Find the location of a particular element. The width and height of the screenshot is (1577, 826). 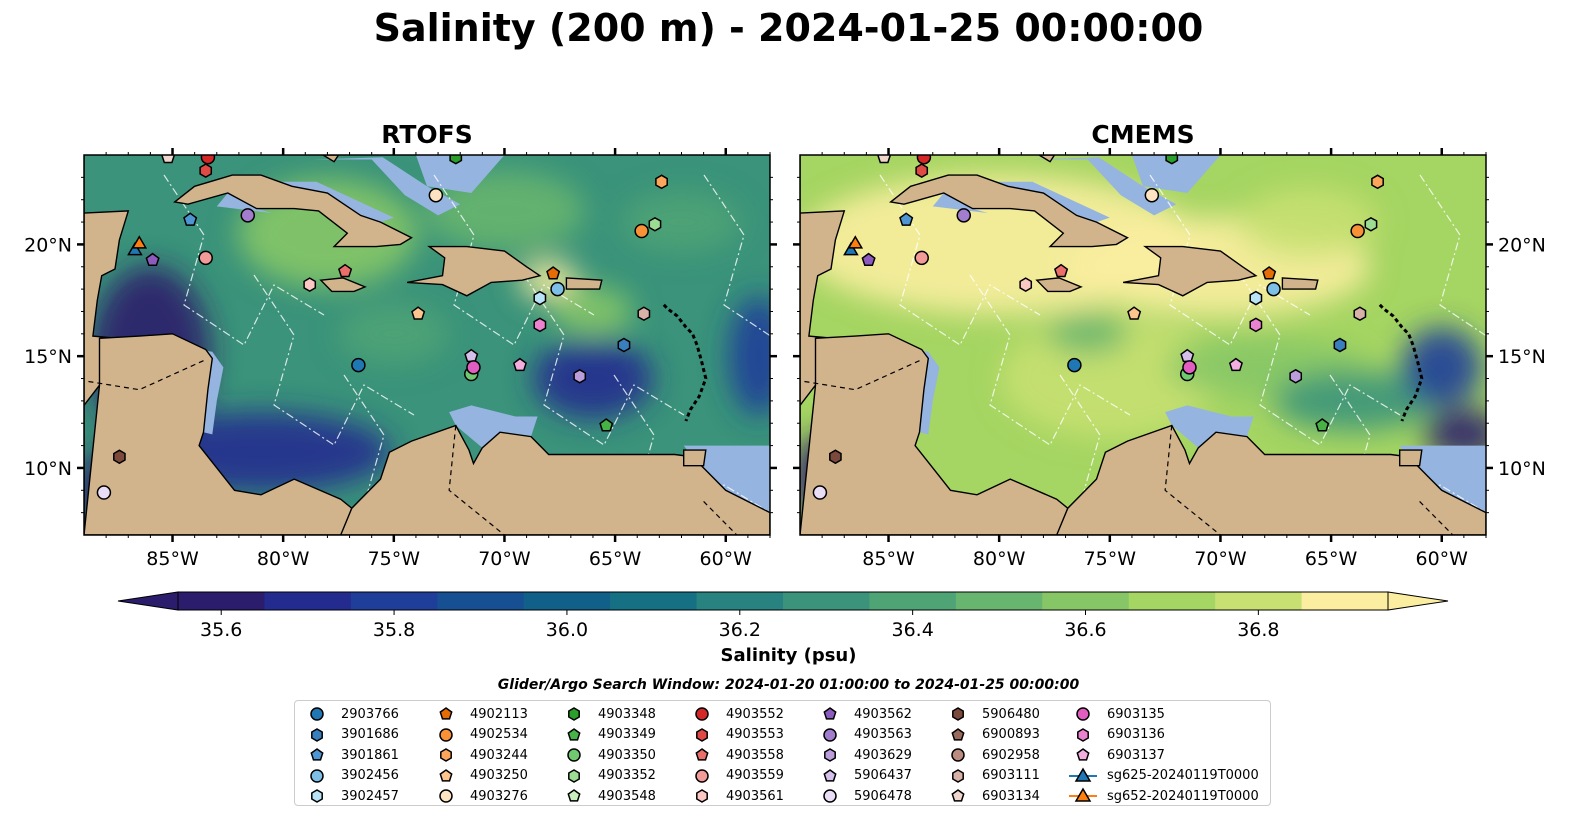

glider-marker is located at coordinates (851, 248).